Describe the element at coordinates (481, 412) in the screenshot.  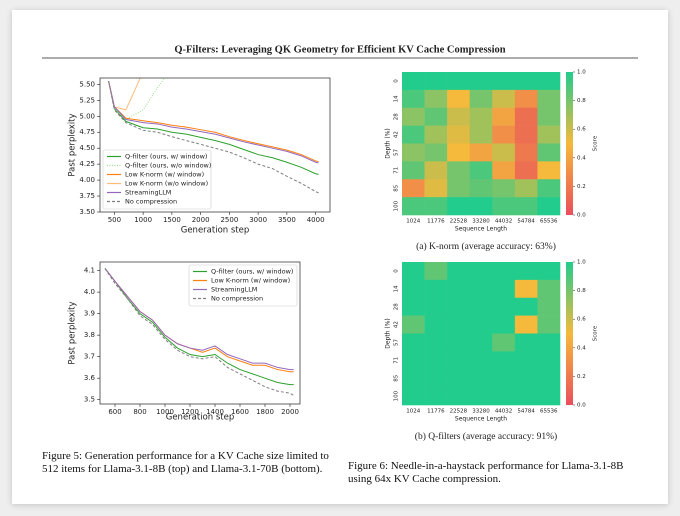
I see `x-tick-label: 33280` at that location.